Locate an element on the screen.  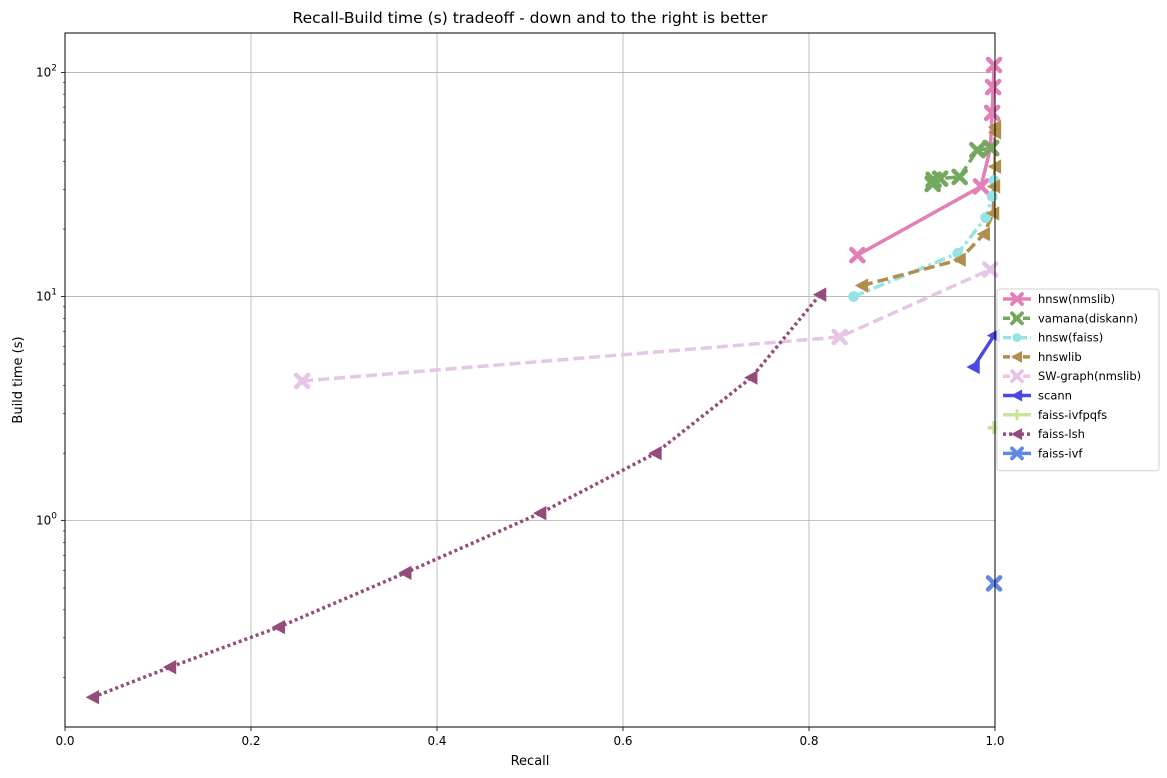
x-tick-label: 0.6 is located at coordinates (622, 741).